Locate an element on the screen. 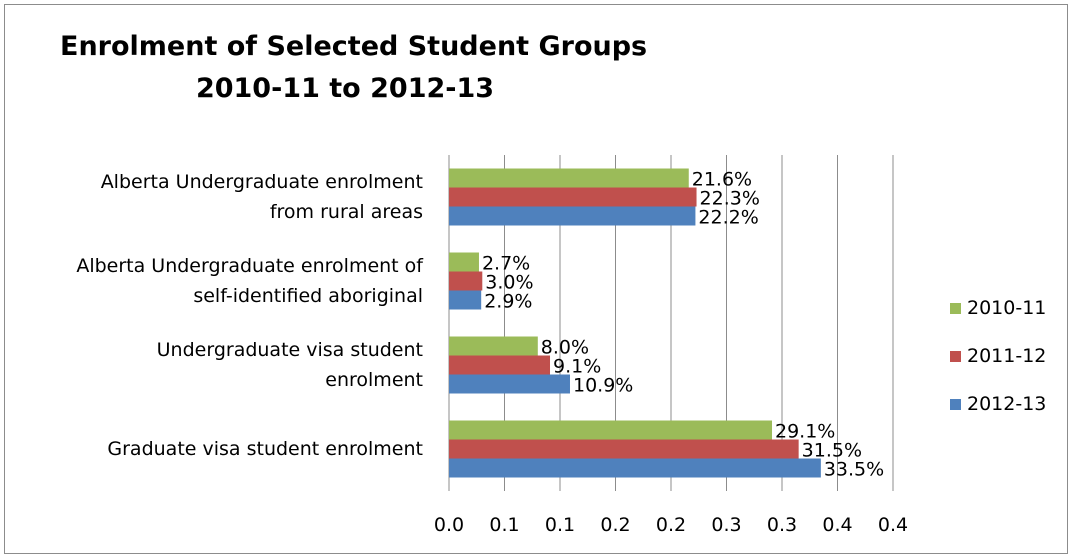 The width and height of the screenshot is (1074, 557). data-label: 33.5% is located at coordinates (854, 470).